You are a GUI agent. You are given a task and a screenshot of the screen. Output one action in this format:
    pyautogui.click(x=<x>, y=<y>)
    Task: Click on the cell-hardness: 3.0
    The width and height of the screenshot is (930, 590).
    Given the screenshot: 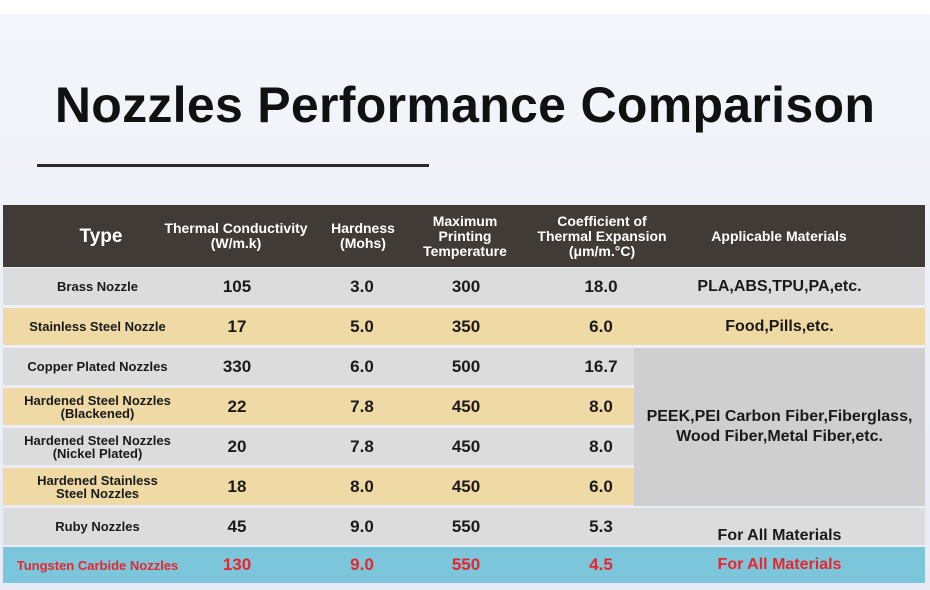 What is the action you would take?
    pyautogui.click(x=362, y=286)
    